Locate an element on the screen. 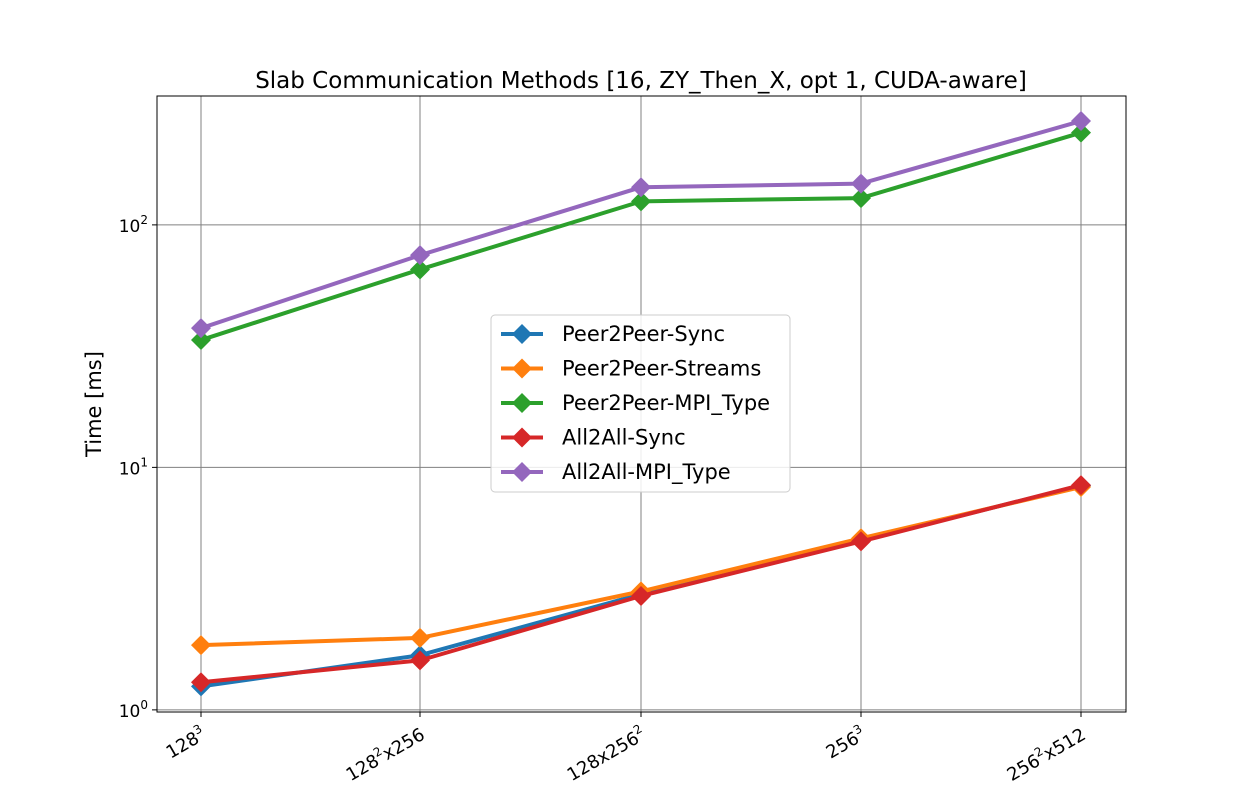 The image size is (1250, 800). y-axis-ticks: 10⁰ 10¹ 10² is located at coordinates (138, 467).